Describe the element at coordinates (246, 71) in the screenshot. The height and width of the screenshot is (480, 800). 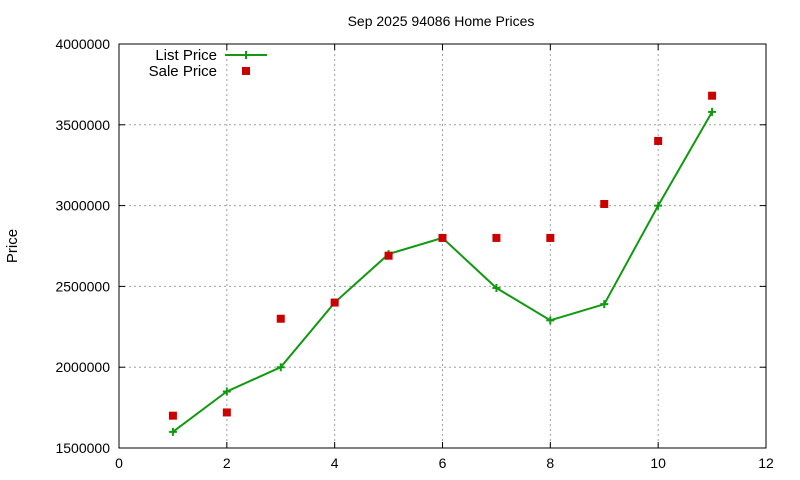
I see `legend-square-swatch` at that location.